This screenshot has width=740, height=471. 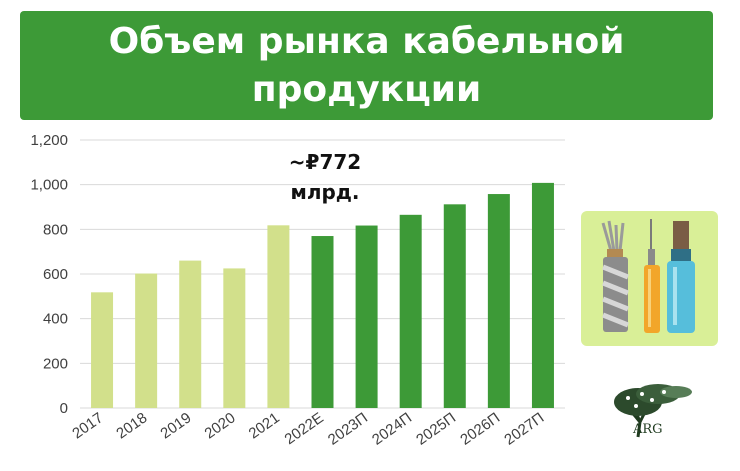 I want to click on x-tick-label: 2021, so click(x=264, y=425).